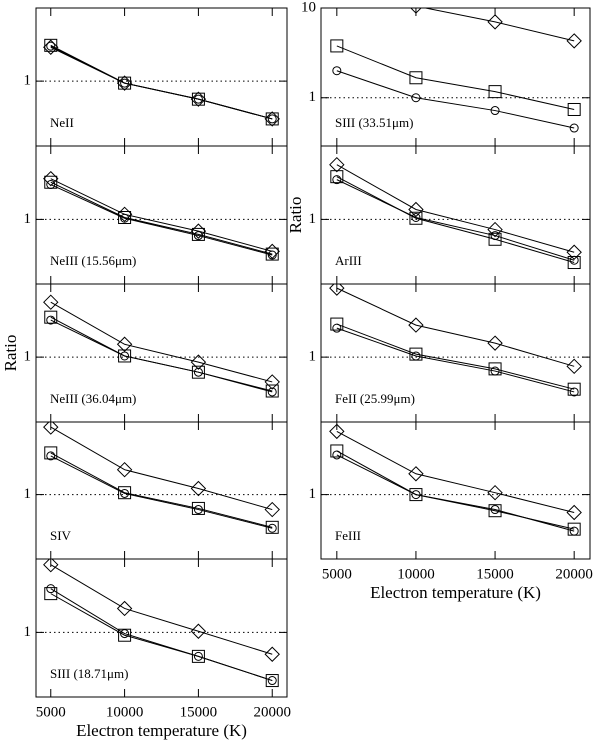 This screenshot has height=743, width=597. Describe the element at coordinates (93, 260) in the screenshot. I see `panel-label: NeIII (15.56μm)` at that location.